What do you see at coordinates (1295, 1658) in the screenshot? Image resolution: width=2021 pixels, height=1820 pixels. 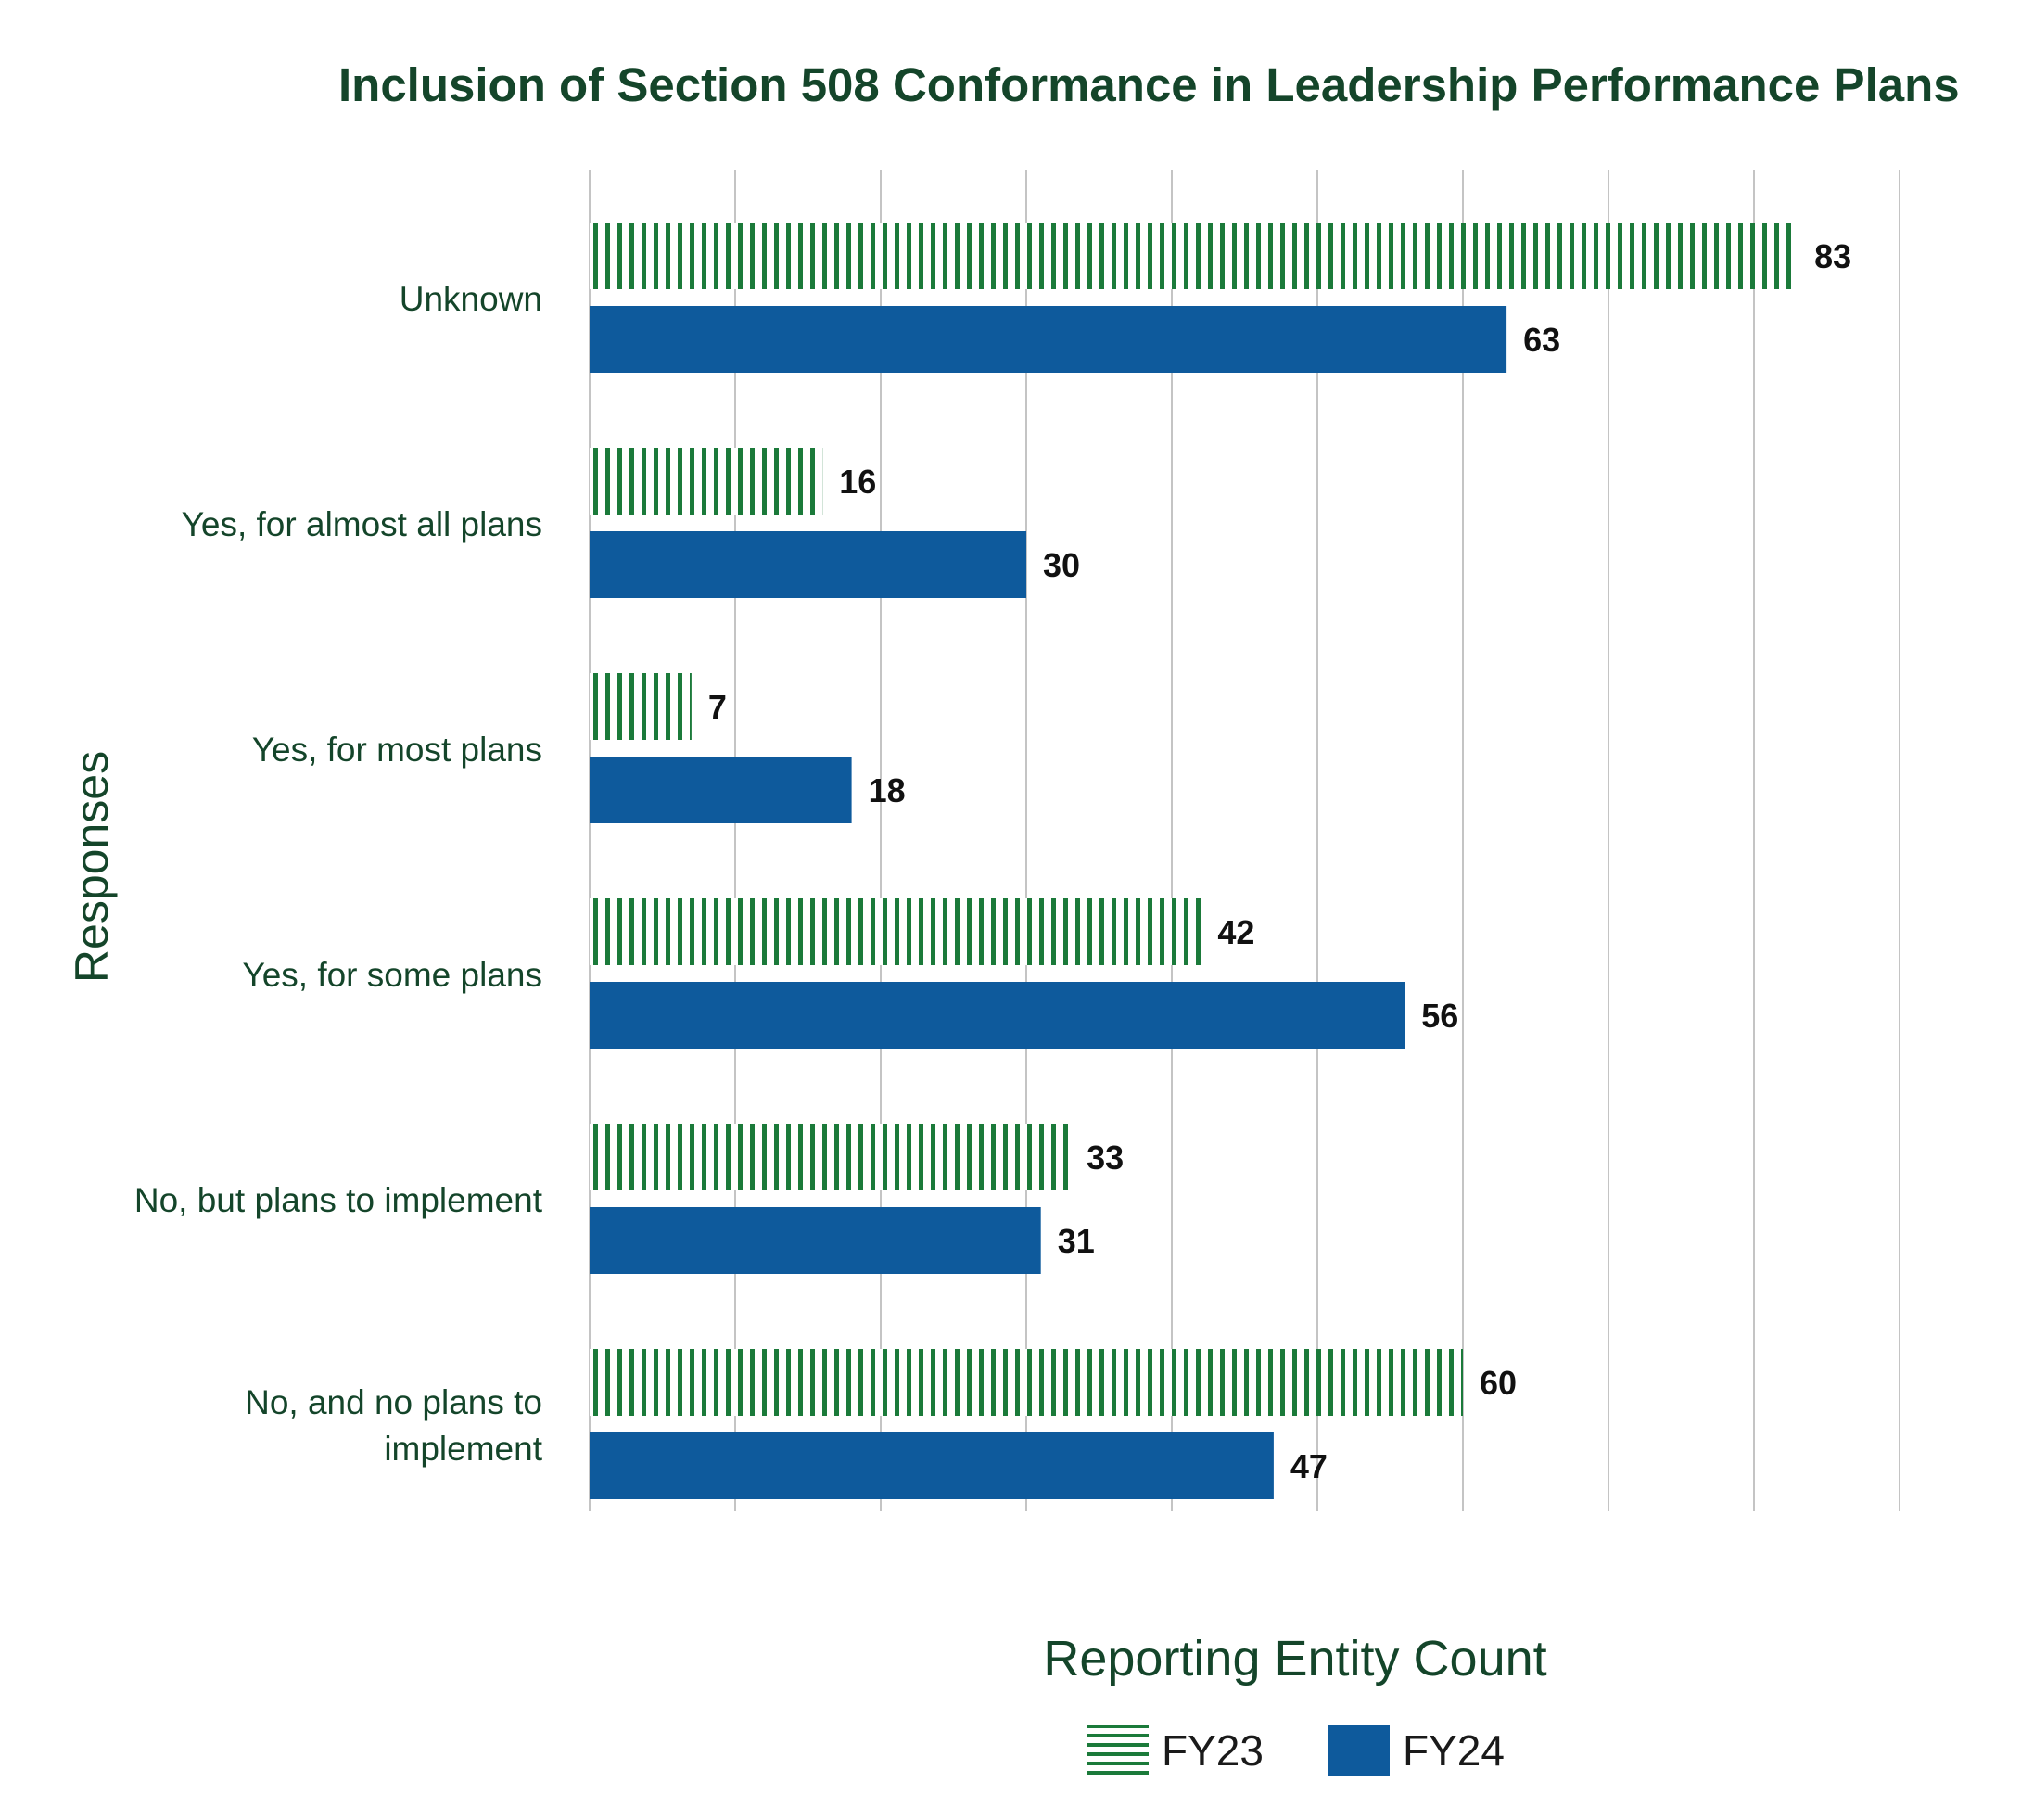 I see `x-axis-label: Reporting Entity Count` at bounding box center [1295, 1658].